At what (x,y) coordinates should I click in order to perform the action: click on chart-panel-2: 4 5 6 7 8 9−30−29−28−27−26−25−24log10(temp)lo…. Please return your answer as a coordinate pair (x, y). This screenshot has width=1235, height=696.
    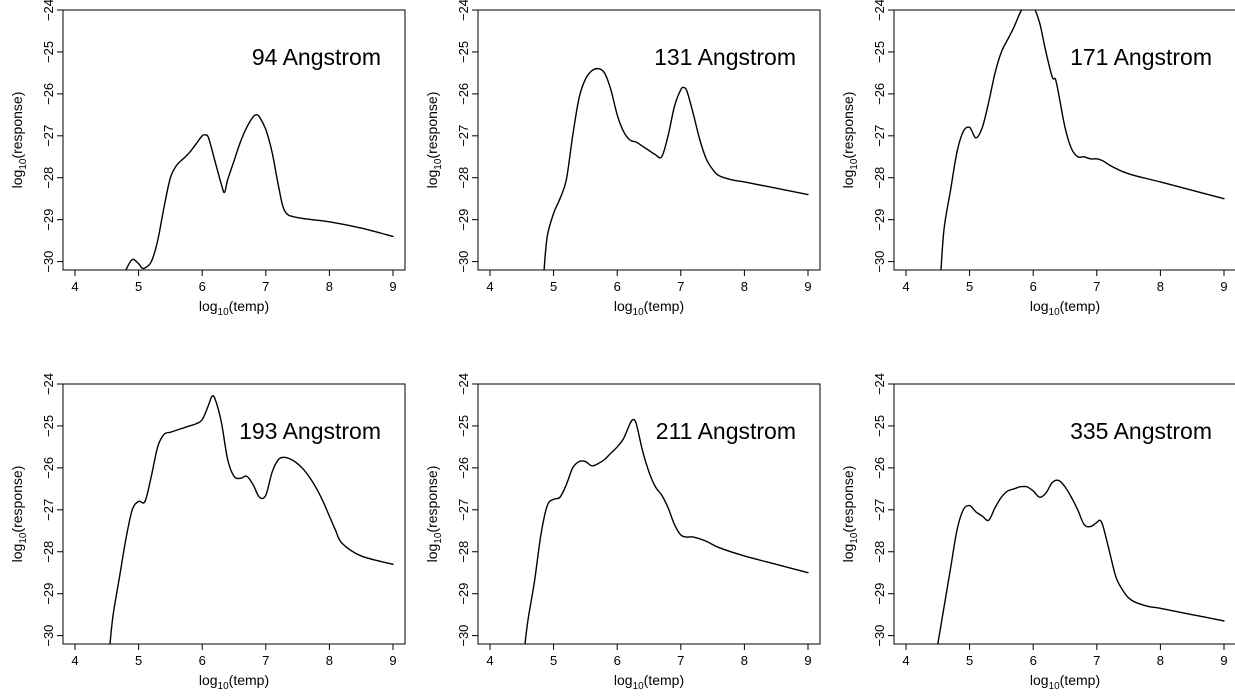
    Looking at the image, I should click on (622, 159).